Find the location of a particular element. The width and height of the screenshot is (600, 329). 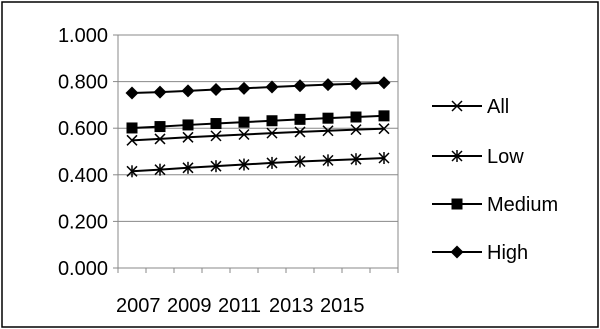

legend-label: Low is located at coordinates (505, 157).